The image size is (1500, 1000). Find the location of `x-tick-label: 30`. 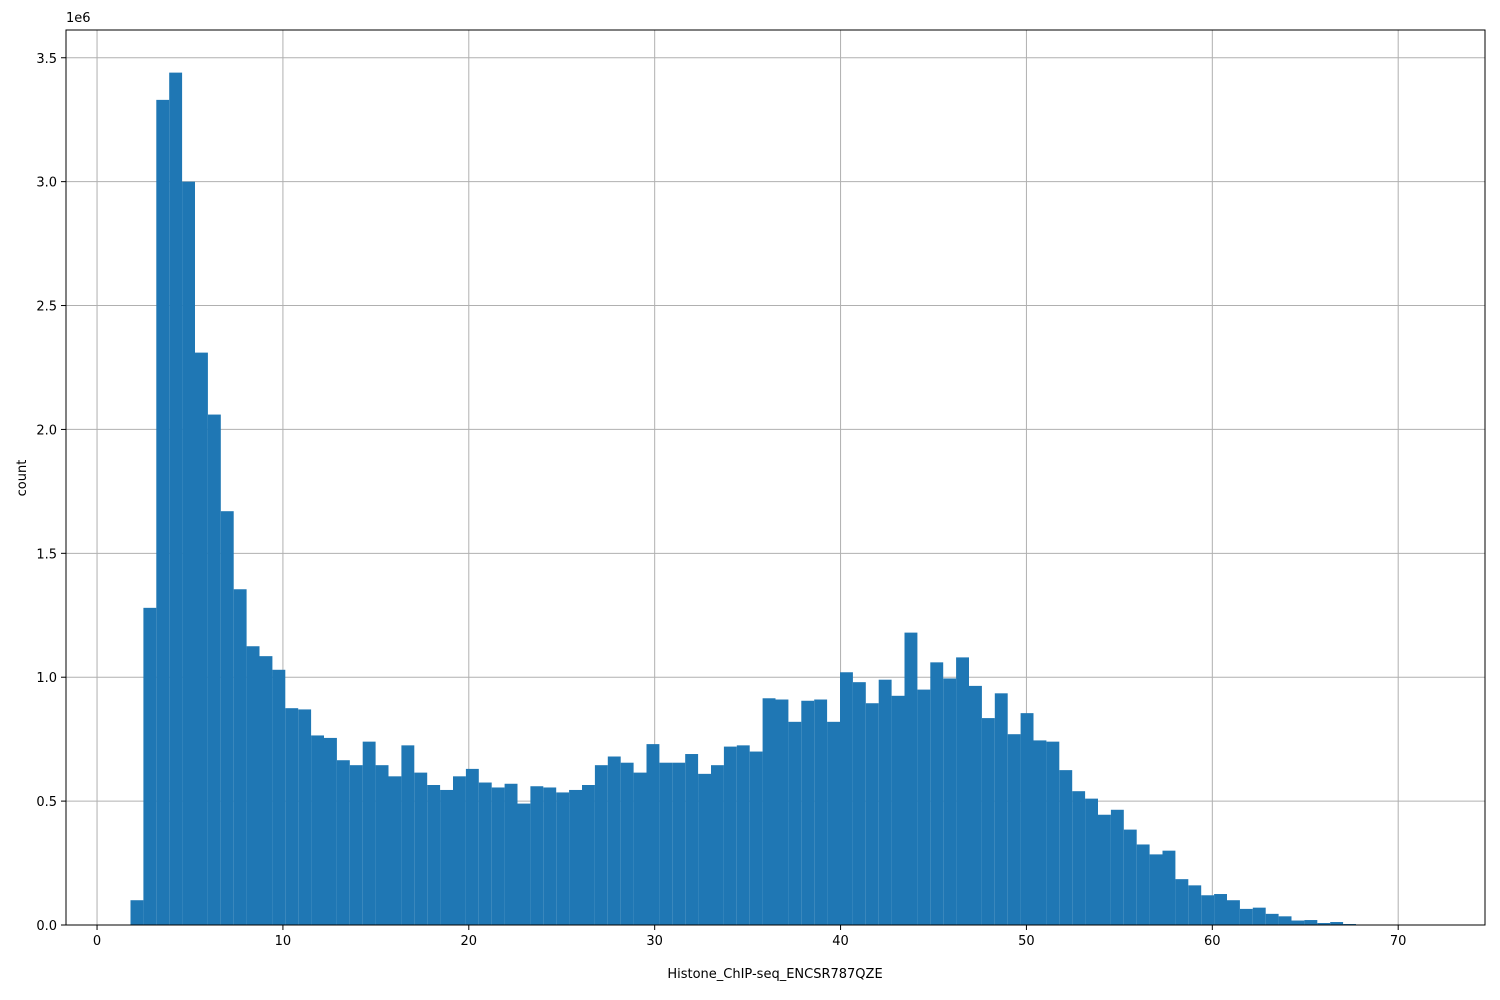

x-tick-label: 30 is located at coordinates (654, 941).